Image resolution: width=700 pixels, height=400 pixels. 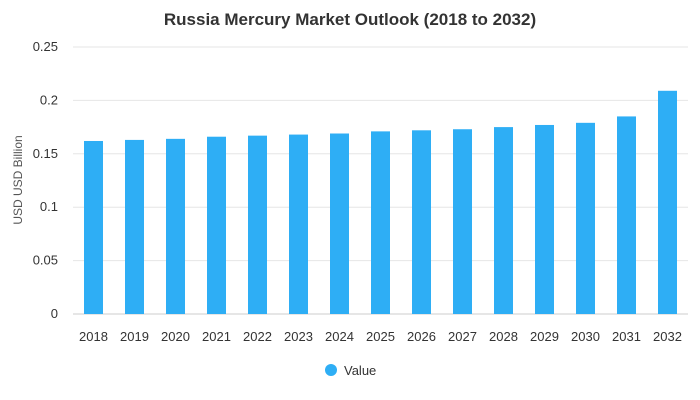 What do you see at coordinates (544, 336) in the screenshot?
I see `x-tick-label: 2029` at bounding box center [544, 336].